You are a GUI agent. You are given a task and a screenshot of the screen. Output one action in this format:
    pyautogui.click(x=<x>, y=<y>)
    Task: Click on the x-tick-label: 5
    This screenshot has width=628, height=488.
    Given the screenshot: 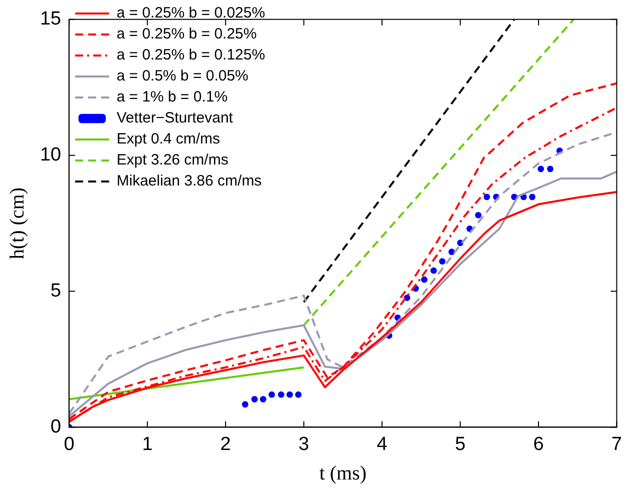 What is the action you would take?
    pyautogui.click(x=460, y=444)
    